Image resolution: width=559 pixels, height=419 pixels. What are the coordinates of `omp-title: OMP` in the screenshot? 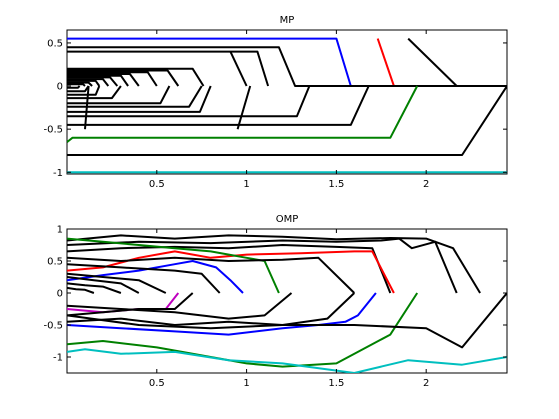 It's located at (287, 219).